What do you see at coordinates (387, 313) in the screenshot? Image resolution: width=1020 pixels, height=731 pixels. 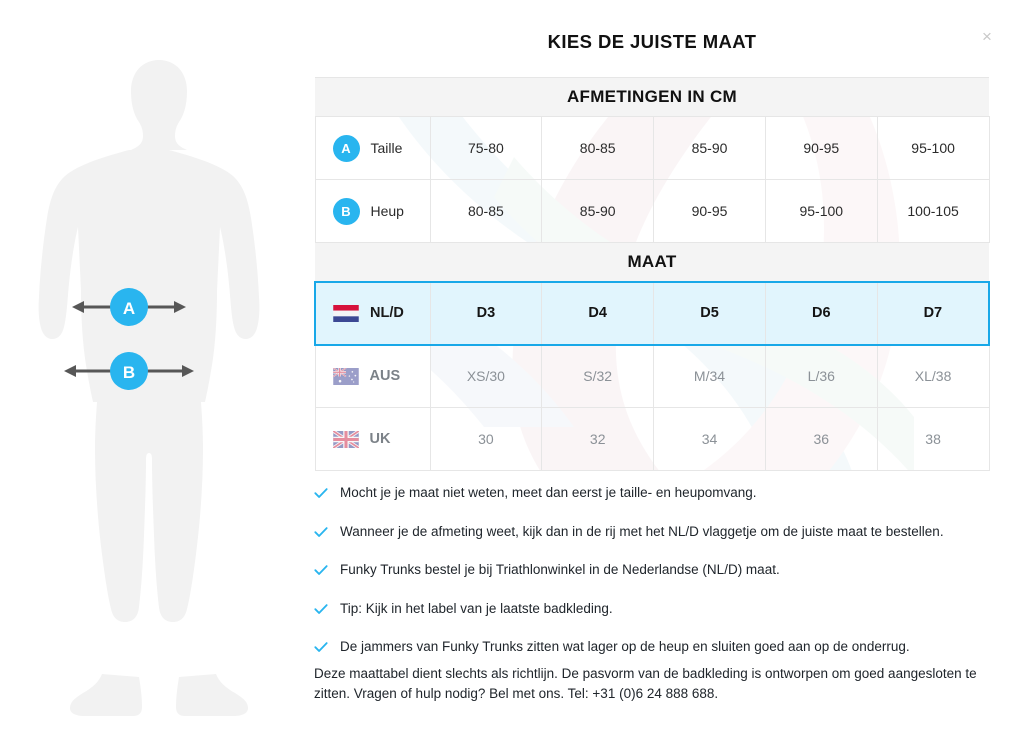 I see `row-name: NL/D` at bounding box center [387, 313].